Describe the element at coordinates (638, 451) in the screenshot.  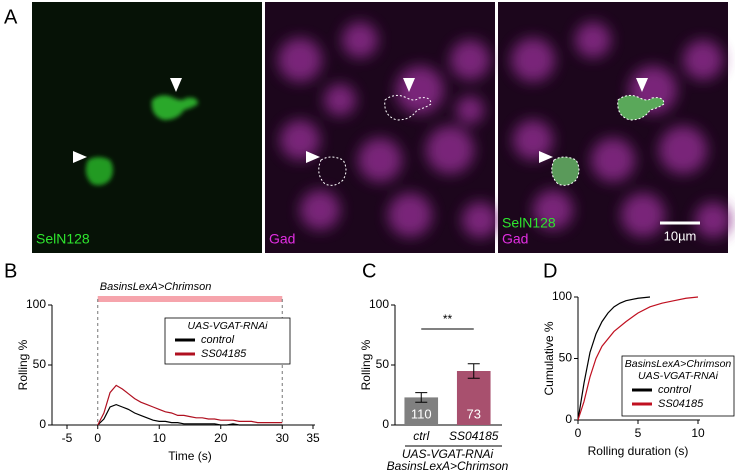
I see `x-axis-label: Rolling duration (s)` at that location.